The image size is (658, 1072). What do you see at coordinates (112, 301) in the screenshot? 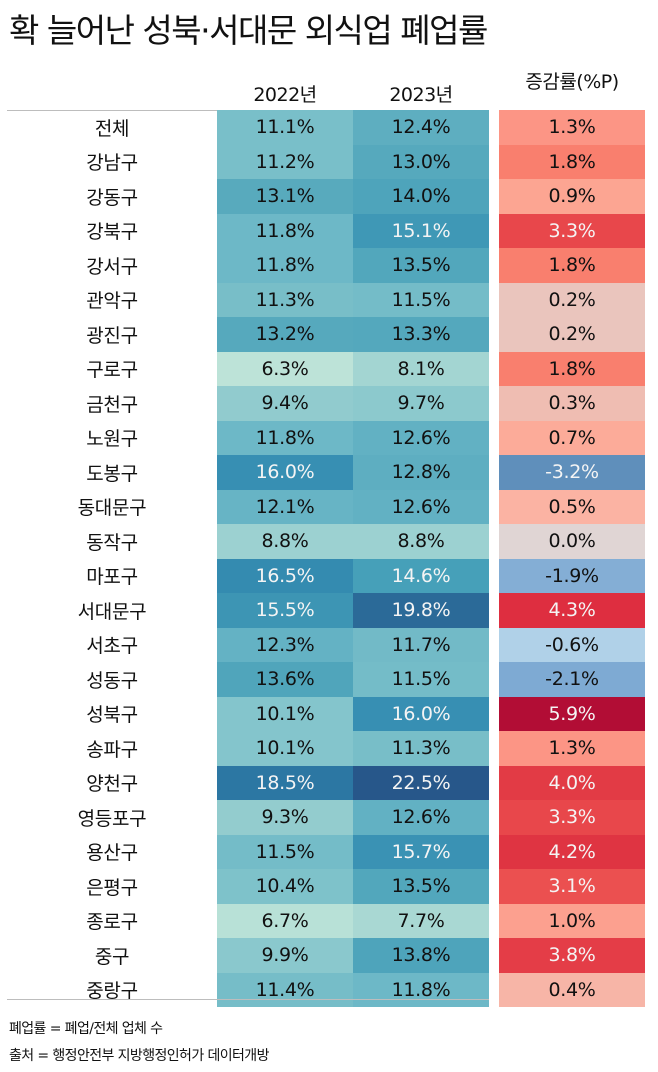
I see `district-label: 관악구` at bounding box center [112, 301].